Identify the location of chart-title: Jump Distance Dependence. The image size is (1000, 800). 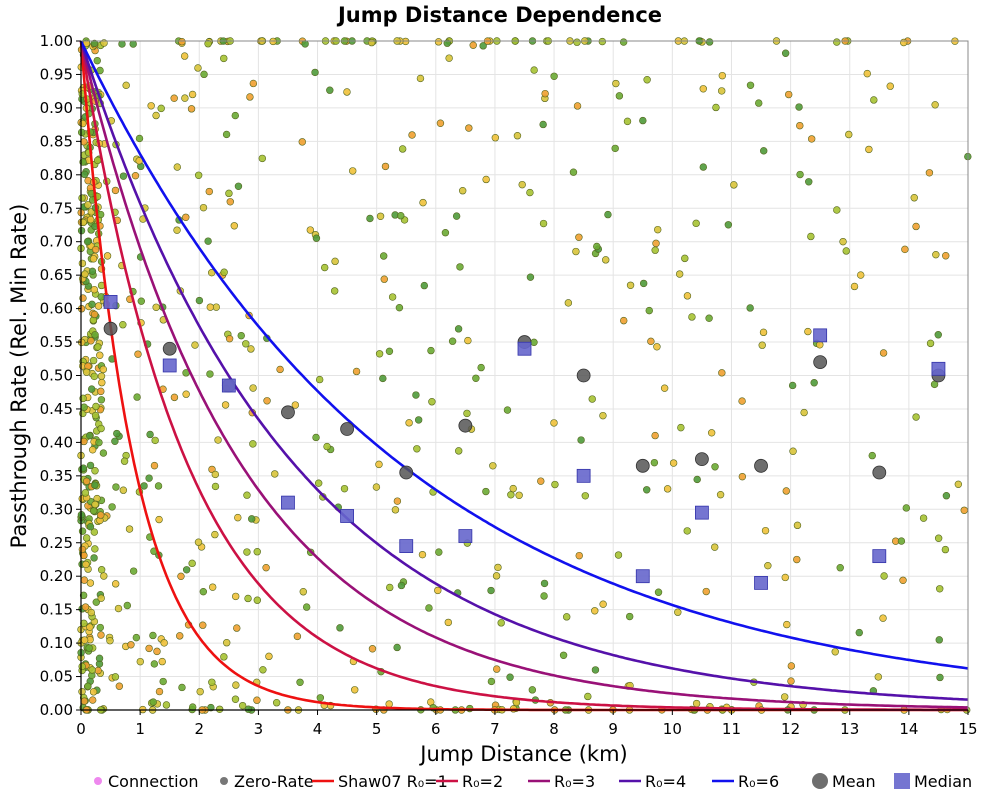
(499, 15).